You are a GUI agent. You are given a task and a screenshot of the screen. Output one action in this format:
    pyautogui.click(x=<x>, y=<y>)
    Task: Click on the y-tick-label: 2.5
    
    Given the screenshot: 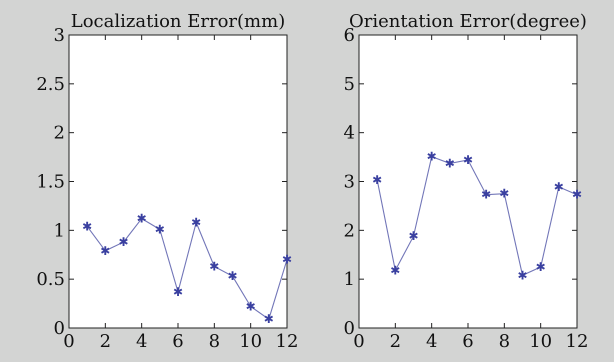 What is the action you would take?
    pyautogui.click(x=50, y=84)
    